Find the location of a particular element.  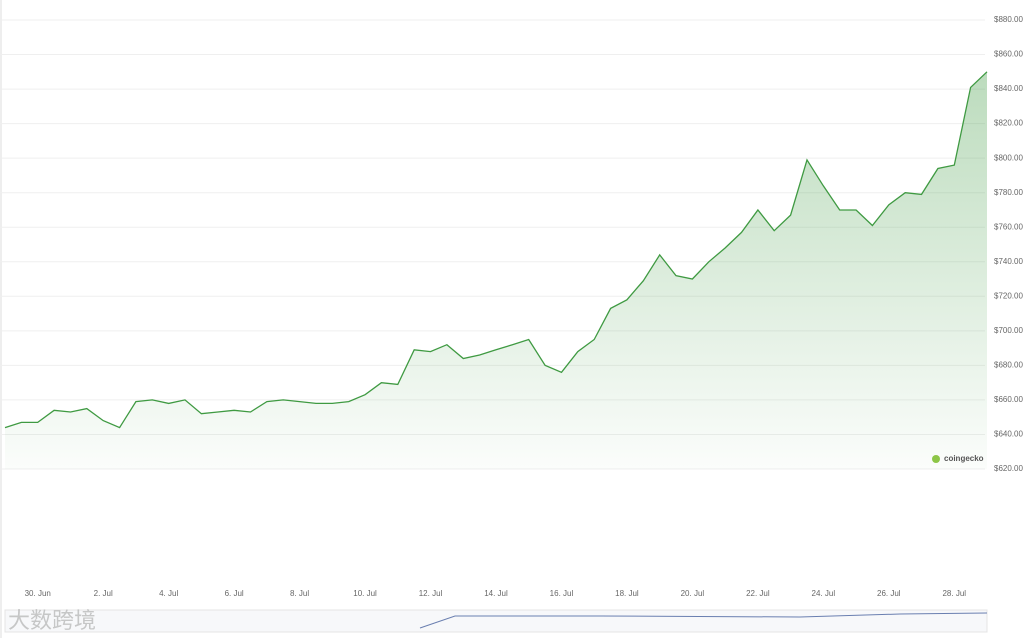

y-tick-label: $820.00 is located at coordinates (1008, 123).